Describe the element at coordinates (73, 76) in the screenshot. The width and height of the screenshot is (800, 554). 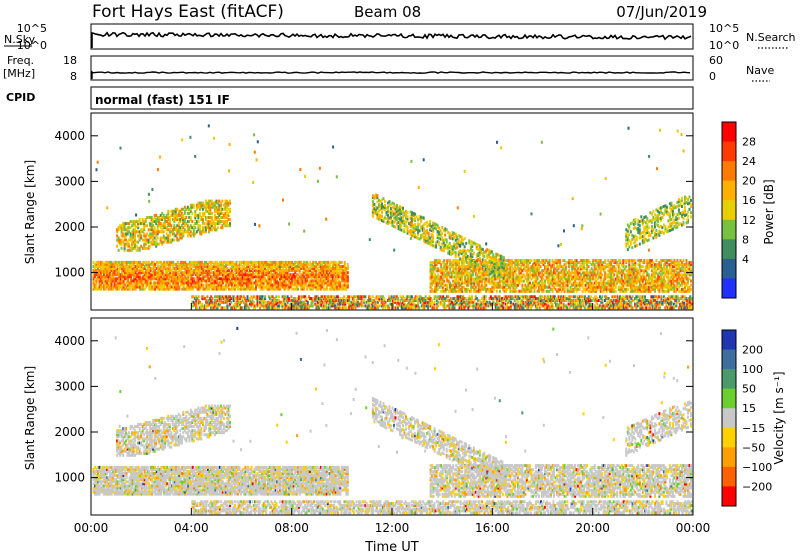
I see `freq-tick-bottom: 8` at that location.